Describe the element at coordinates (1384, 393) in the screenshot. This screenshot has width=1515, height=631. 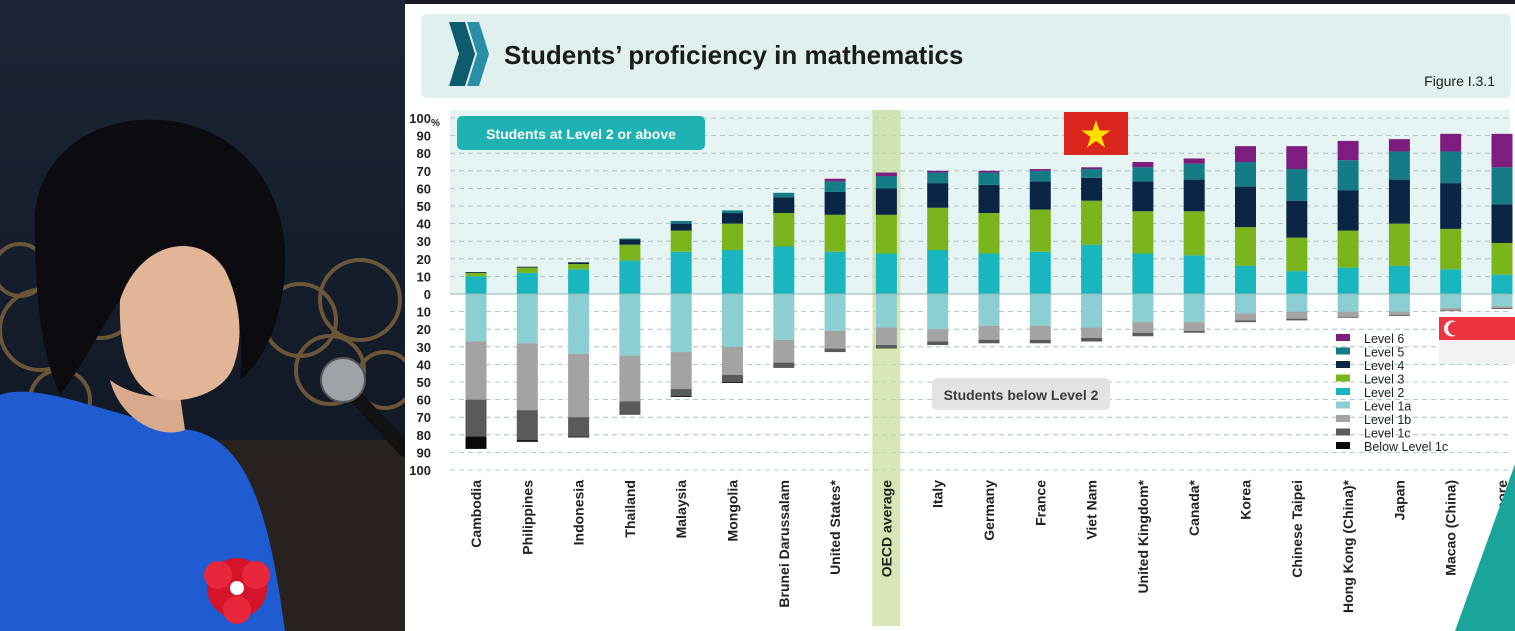
I see `legend-label: Level 2` at that location.